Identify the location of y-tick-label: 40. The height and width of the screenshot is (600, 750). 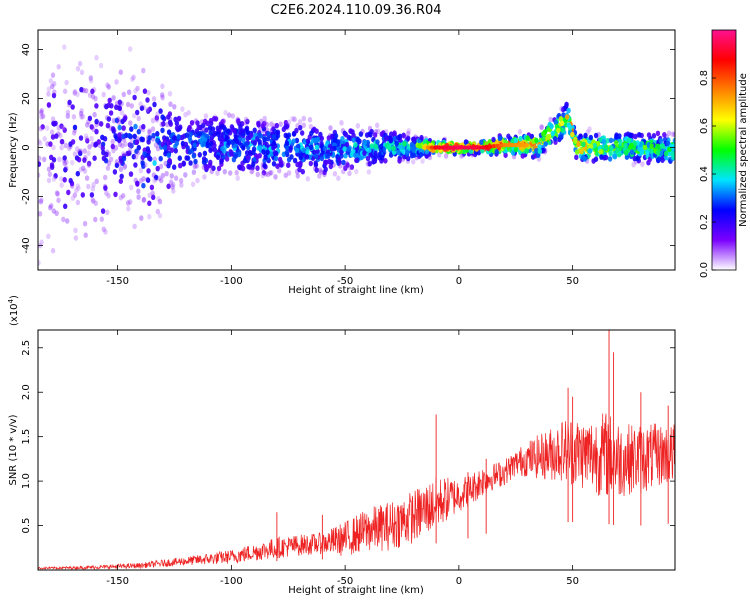
(26, 49).